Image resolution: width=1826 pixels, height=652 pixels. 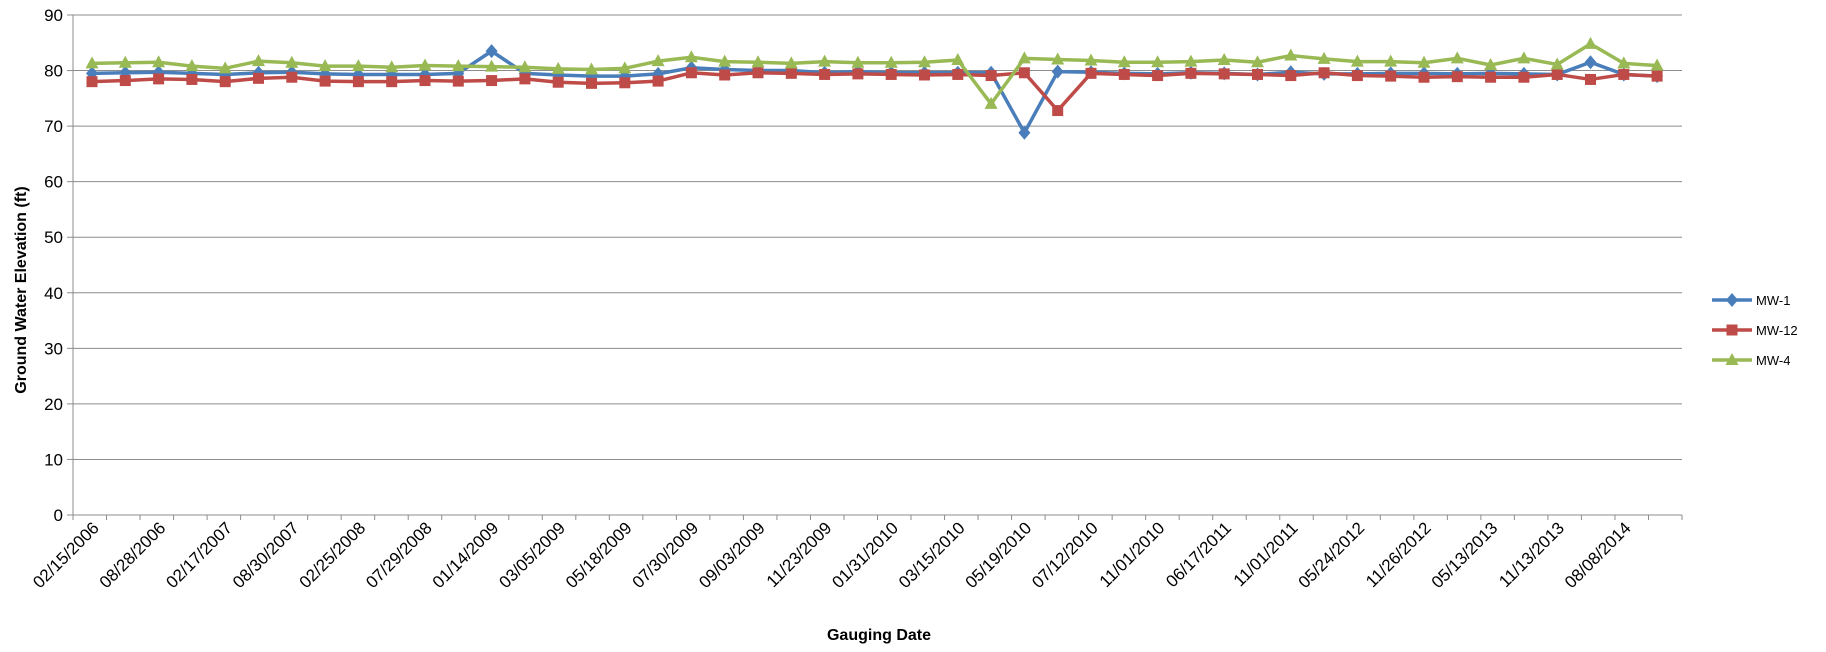 What do you see at coordinates (999, 555) in the screenshot?
I see `x-tick-label: 05/19/2010` at bounding box center [999, 555].